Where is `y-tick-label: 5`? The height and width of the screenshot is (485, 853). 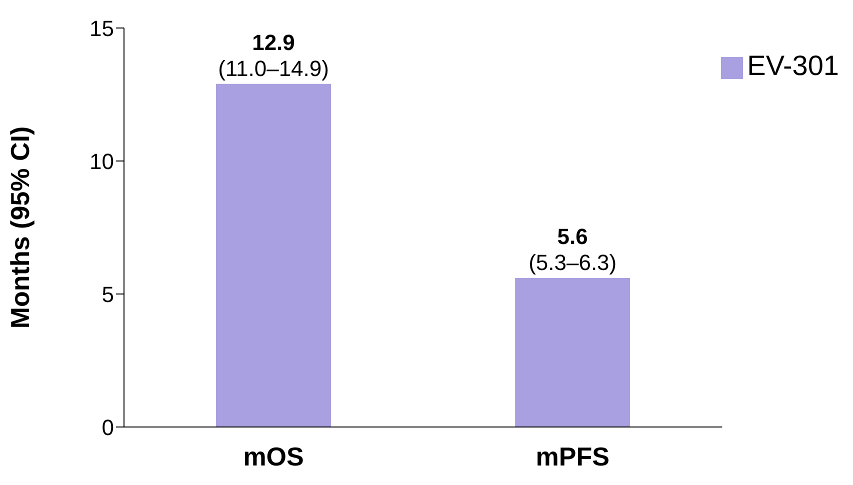
y-tick-label: 5 is located at coordinates (108, 294).